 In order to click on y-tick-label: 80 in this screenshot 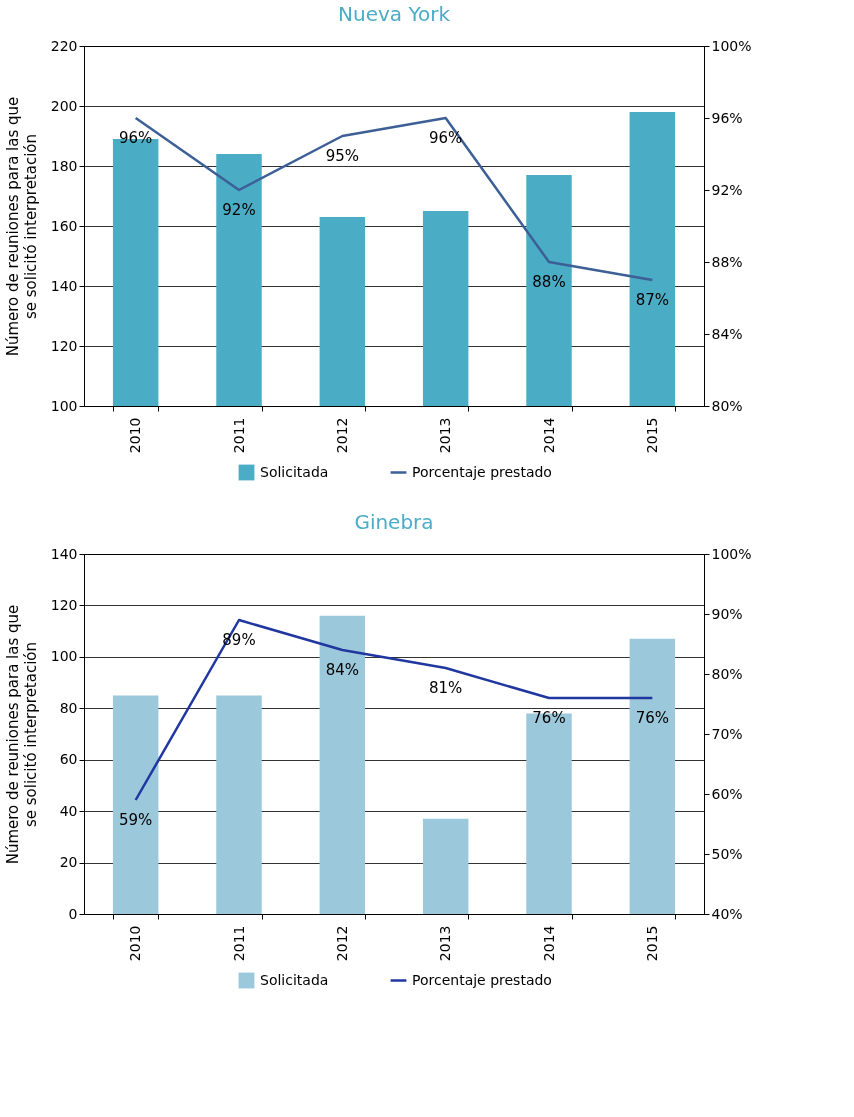, I will do `click(68, 707)`.